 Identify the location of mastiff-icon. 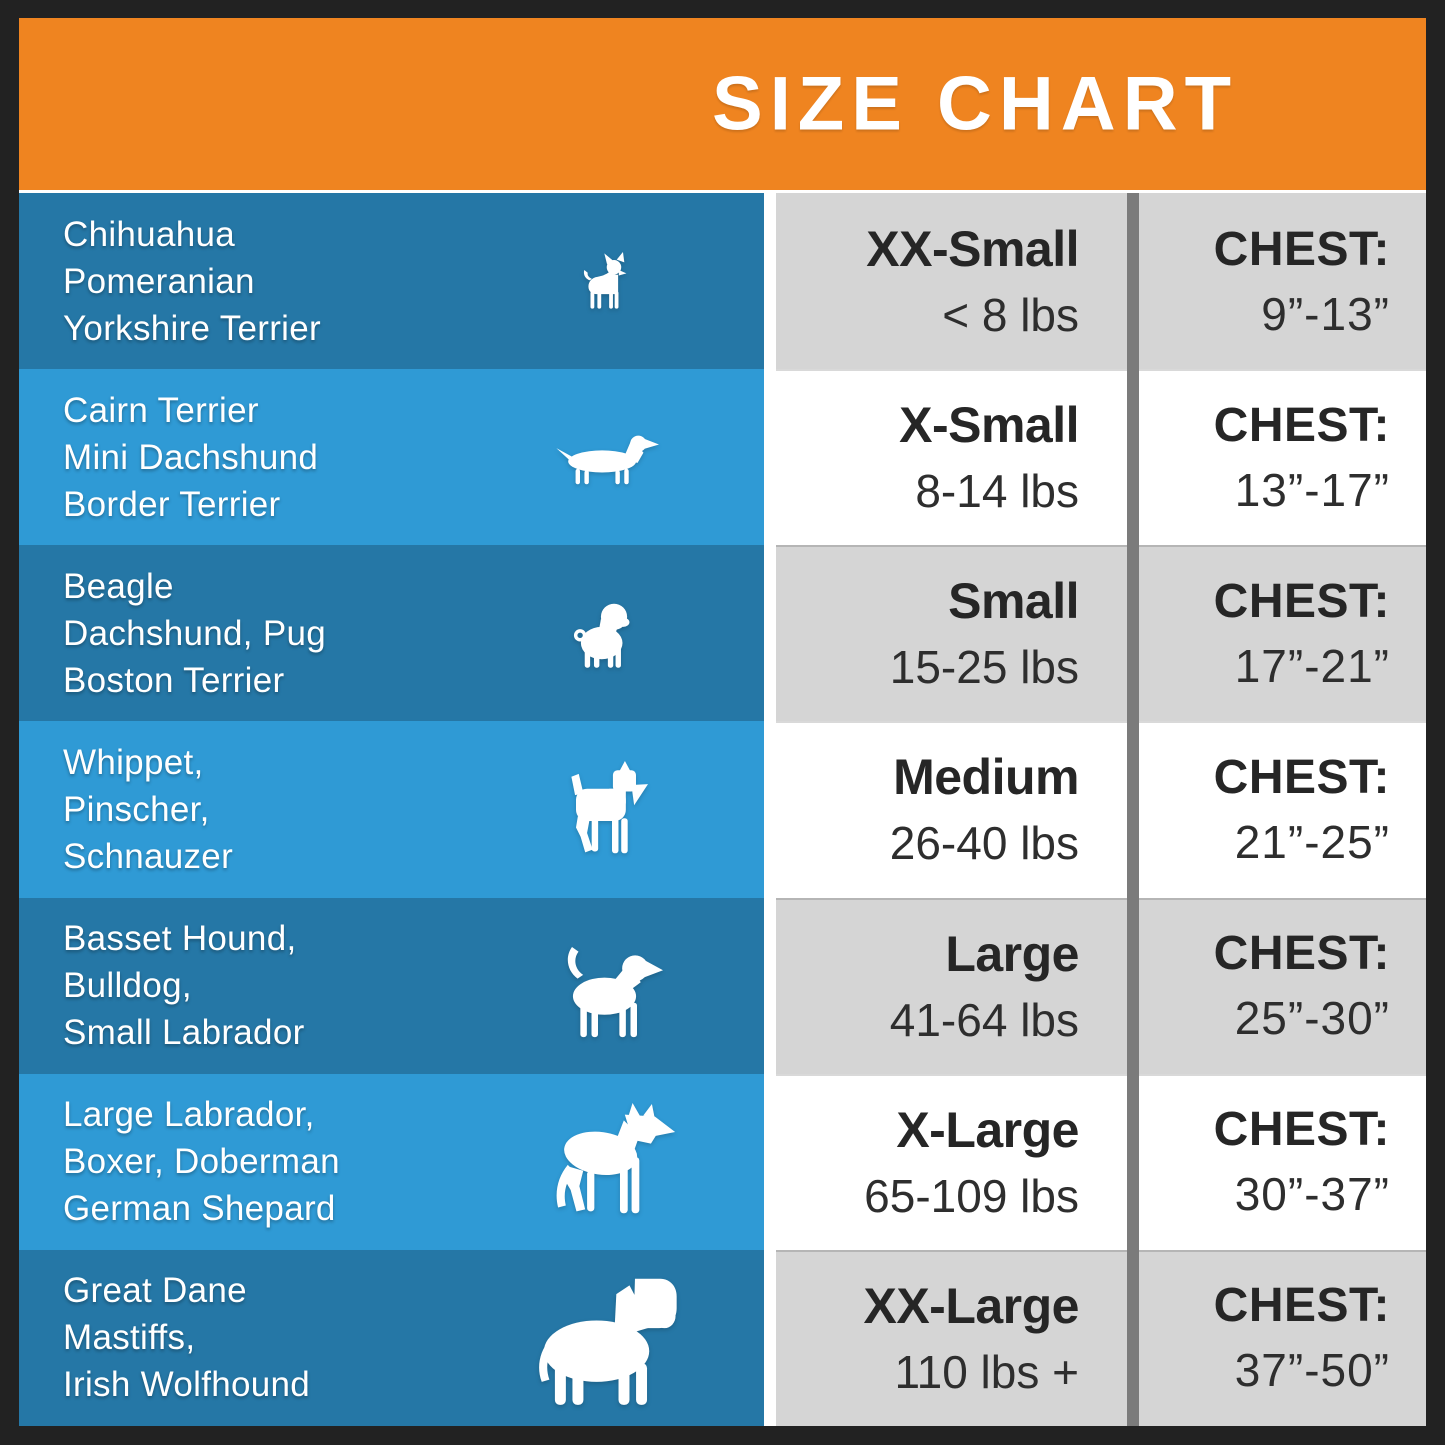
(607, 1341).